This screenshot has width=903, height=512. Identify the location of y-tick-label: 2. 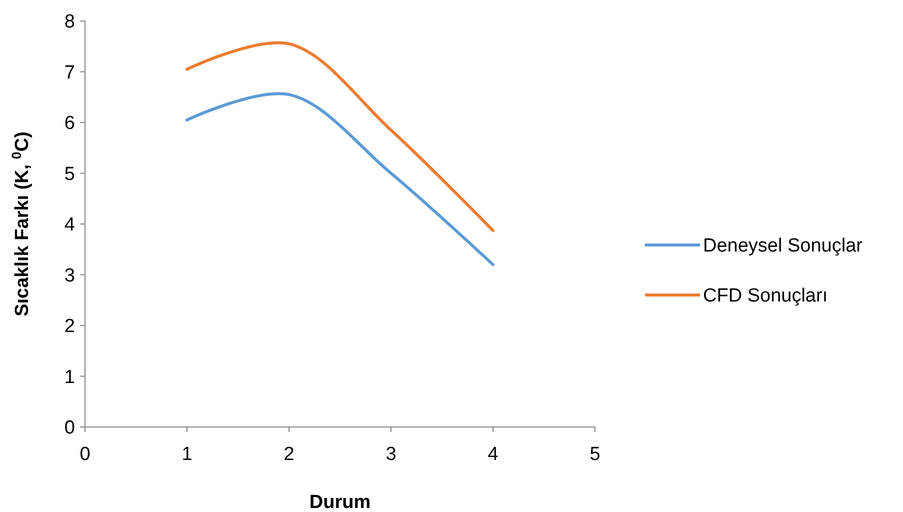
(69, 327).